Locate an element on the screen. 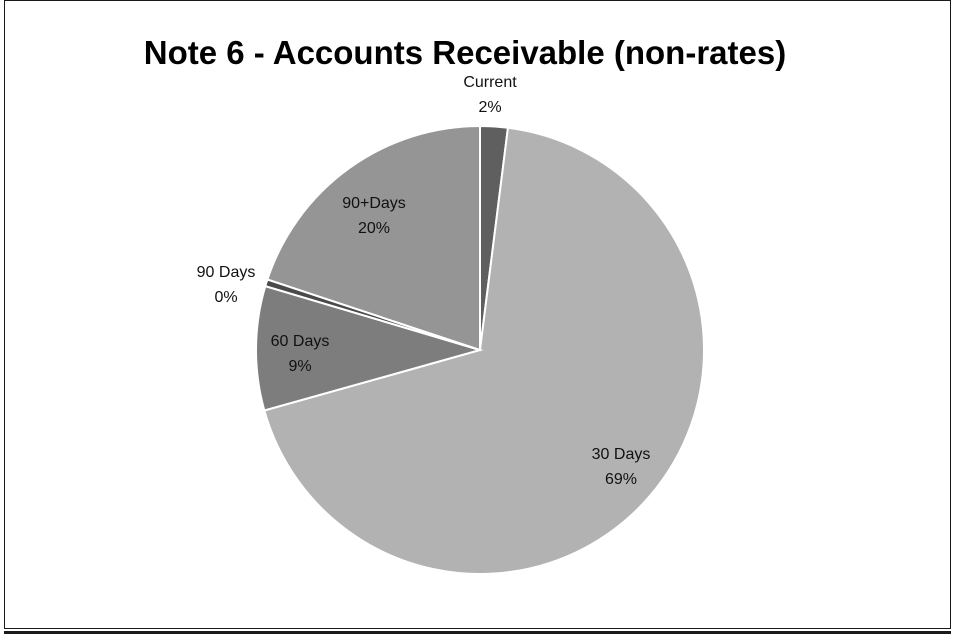 Image resolution: width=955 pixels, height=637 pixels. slice-label-90-plusdays: 90+Days is located at coordinates (374, 203).